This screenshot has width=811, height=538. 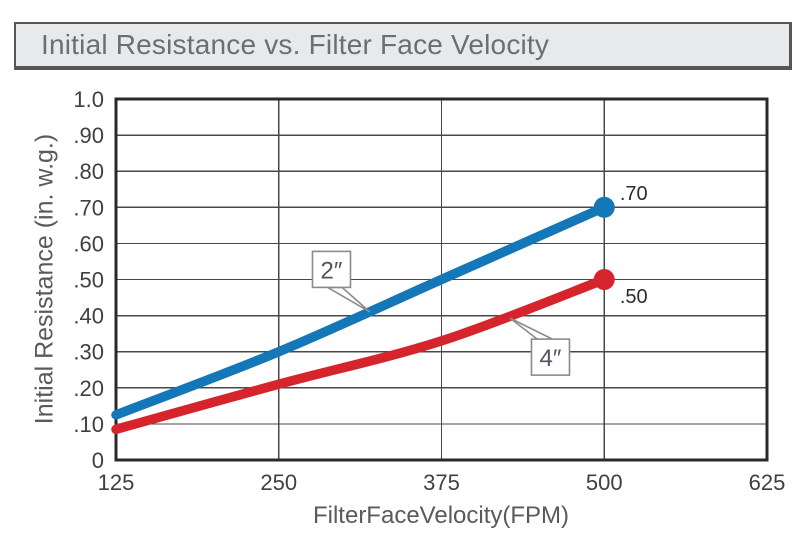 What do you see at coordinates (88, 424) in the screenshot?
I see `y-tick-label: .10` at bounding box center [88, 424].